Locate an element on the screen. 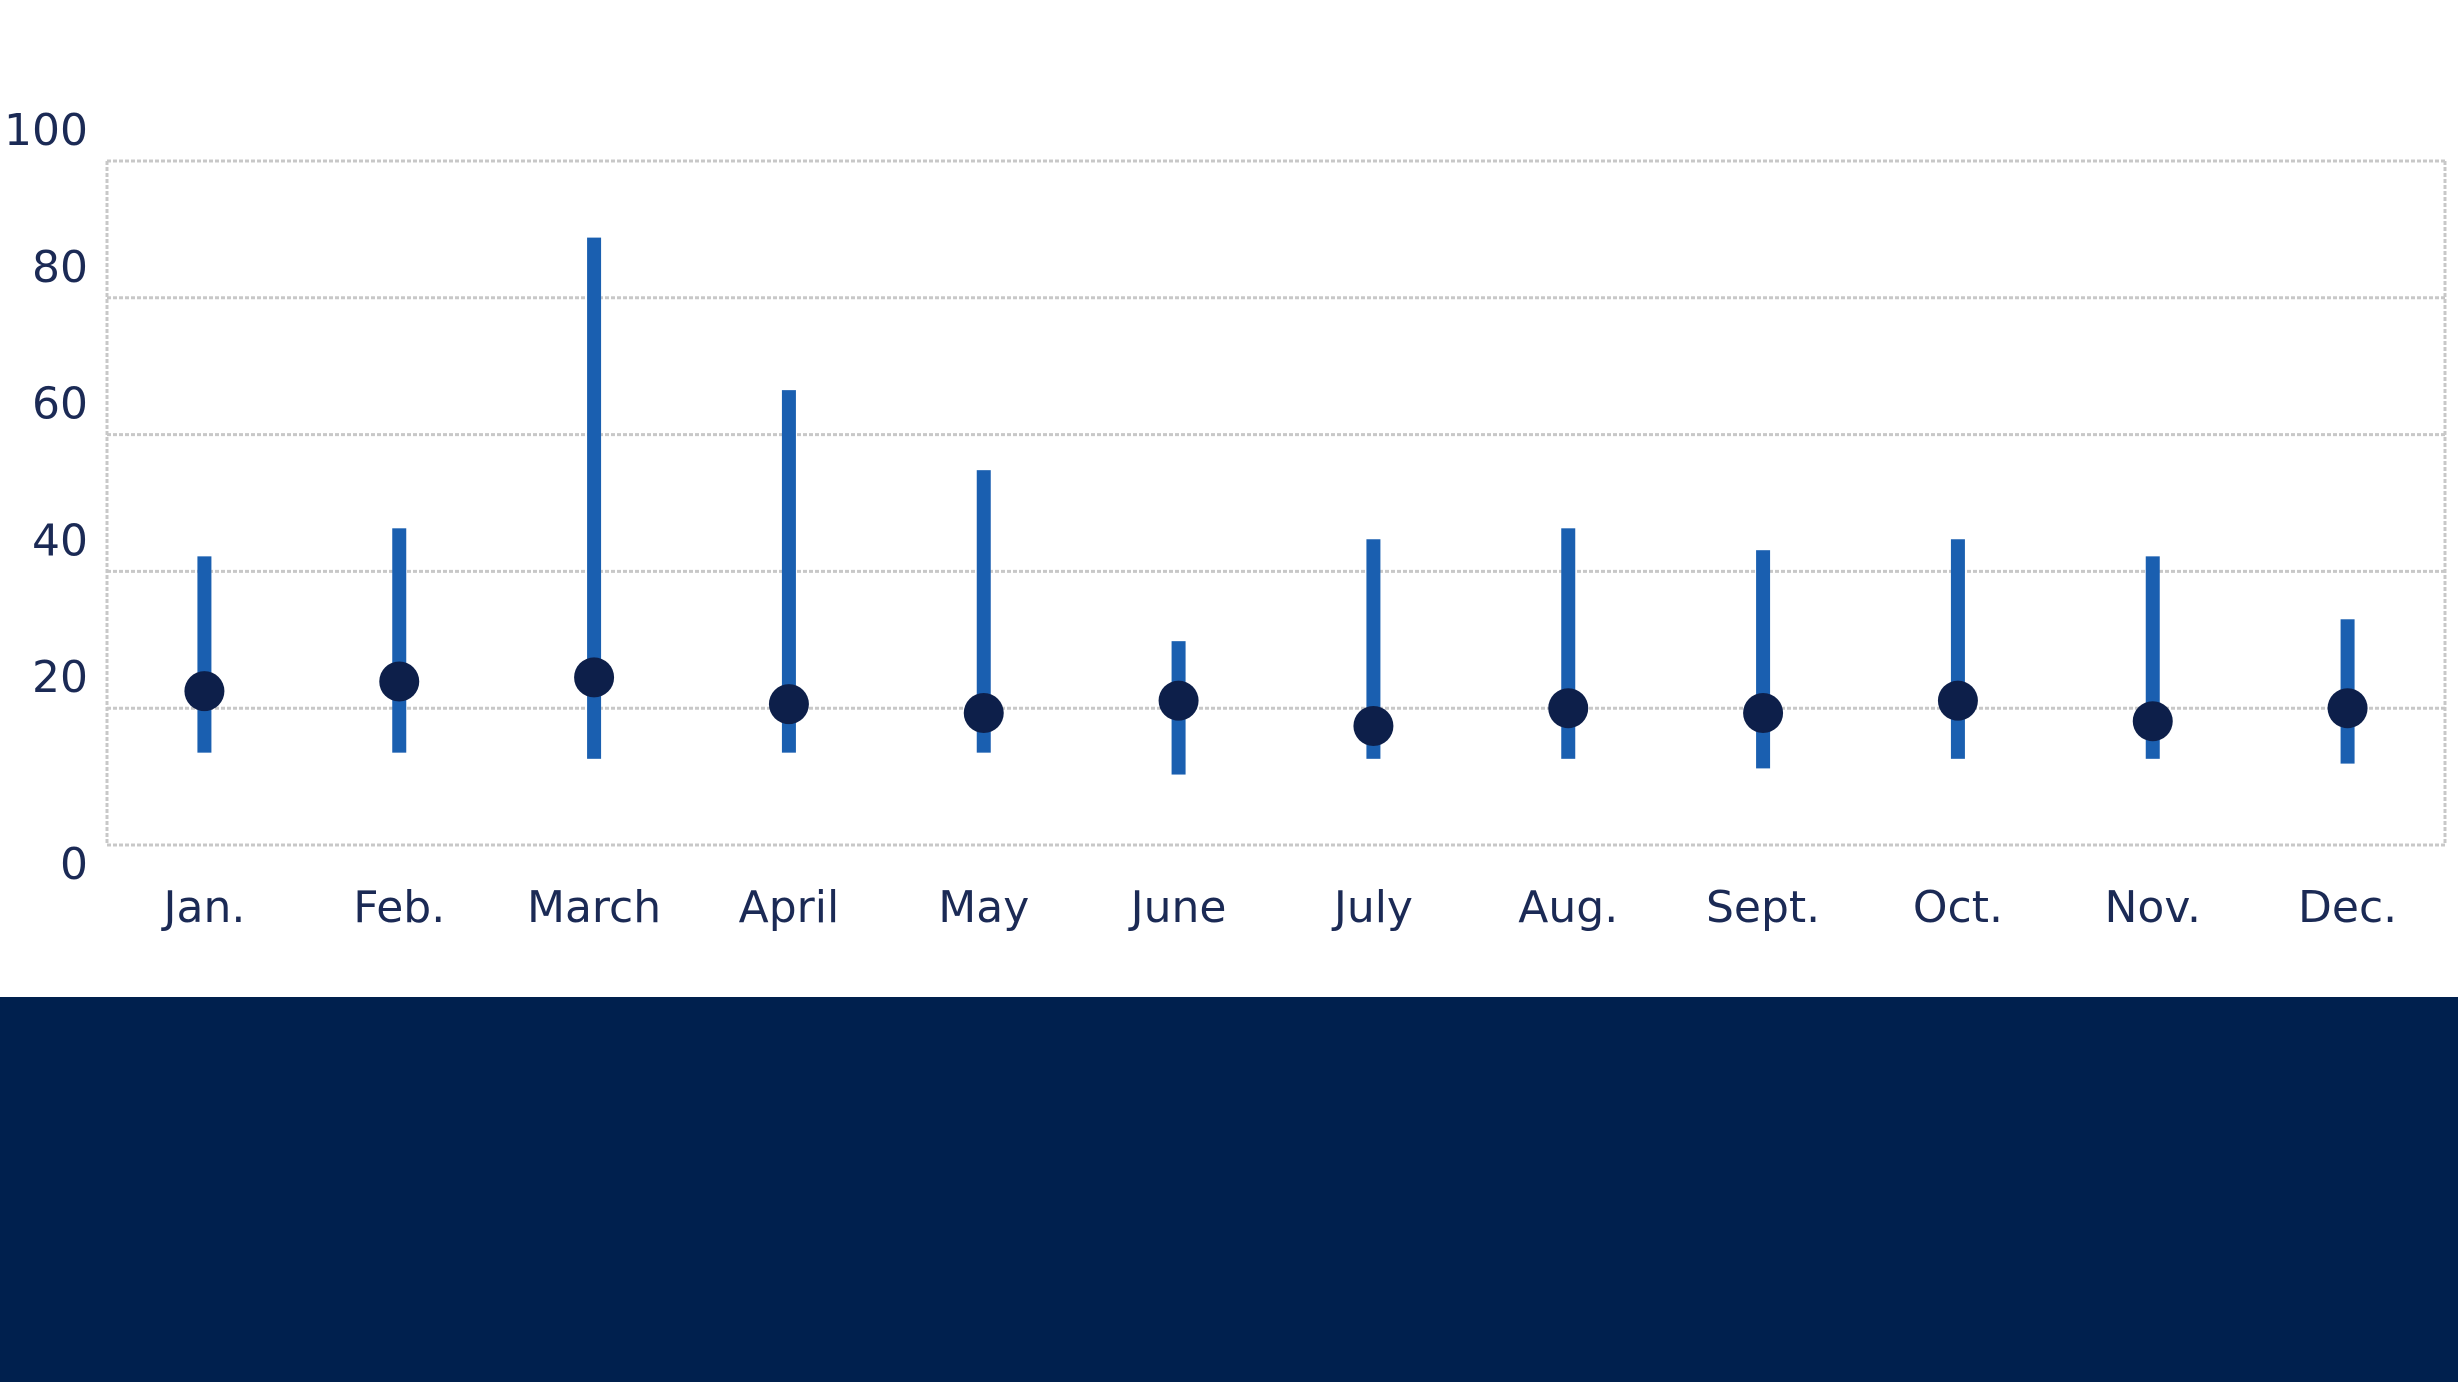  x-tick-label: March is located at coordinates (594, 907).